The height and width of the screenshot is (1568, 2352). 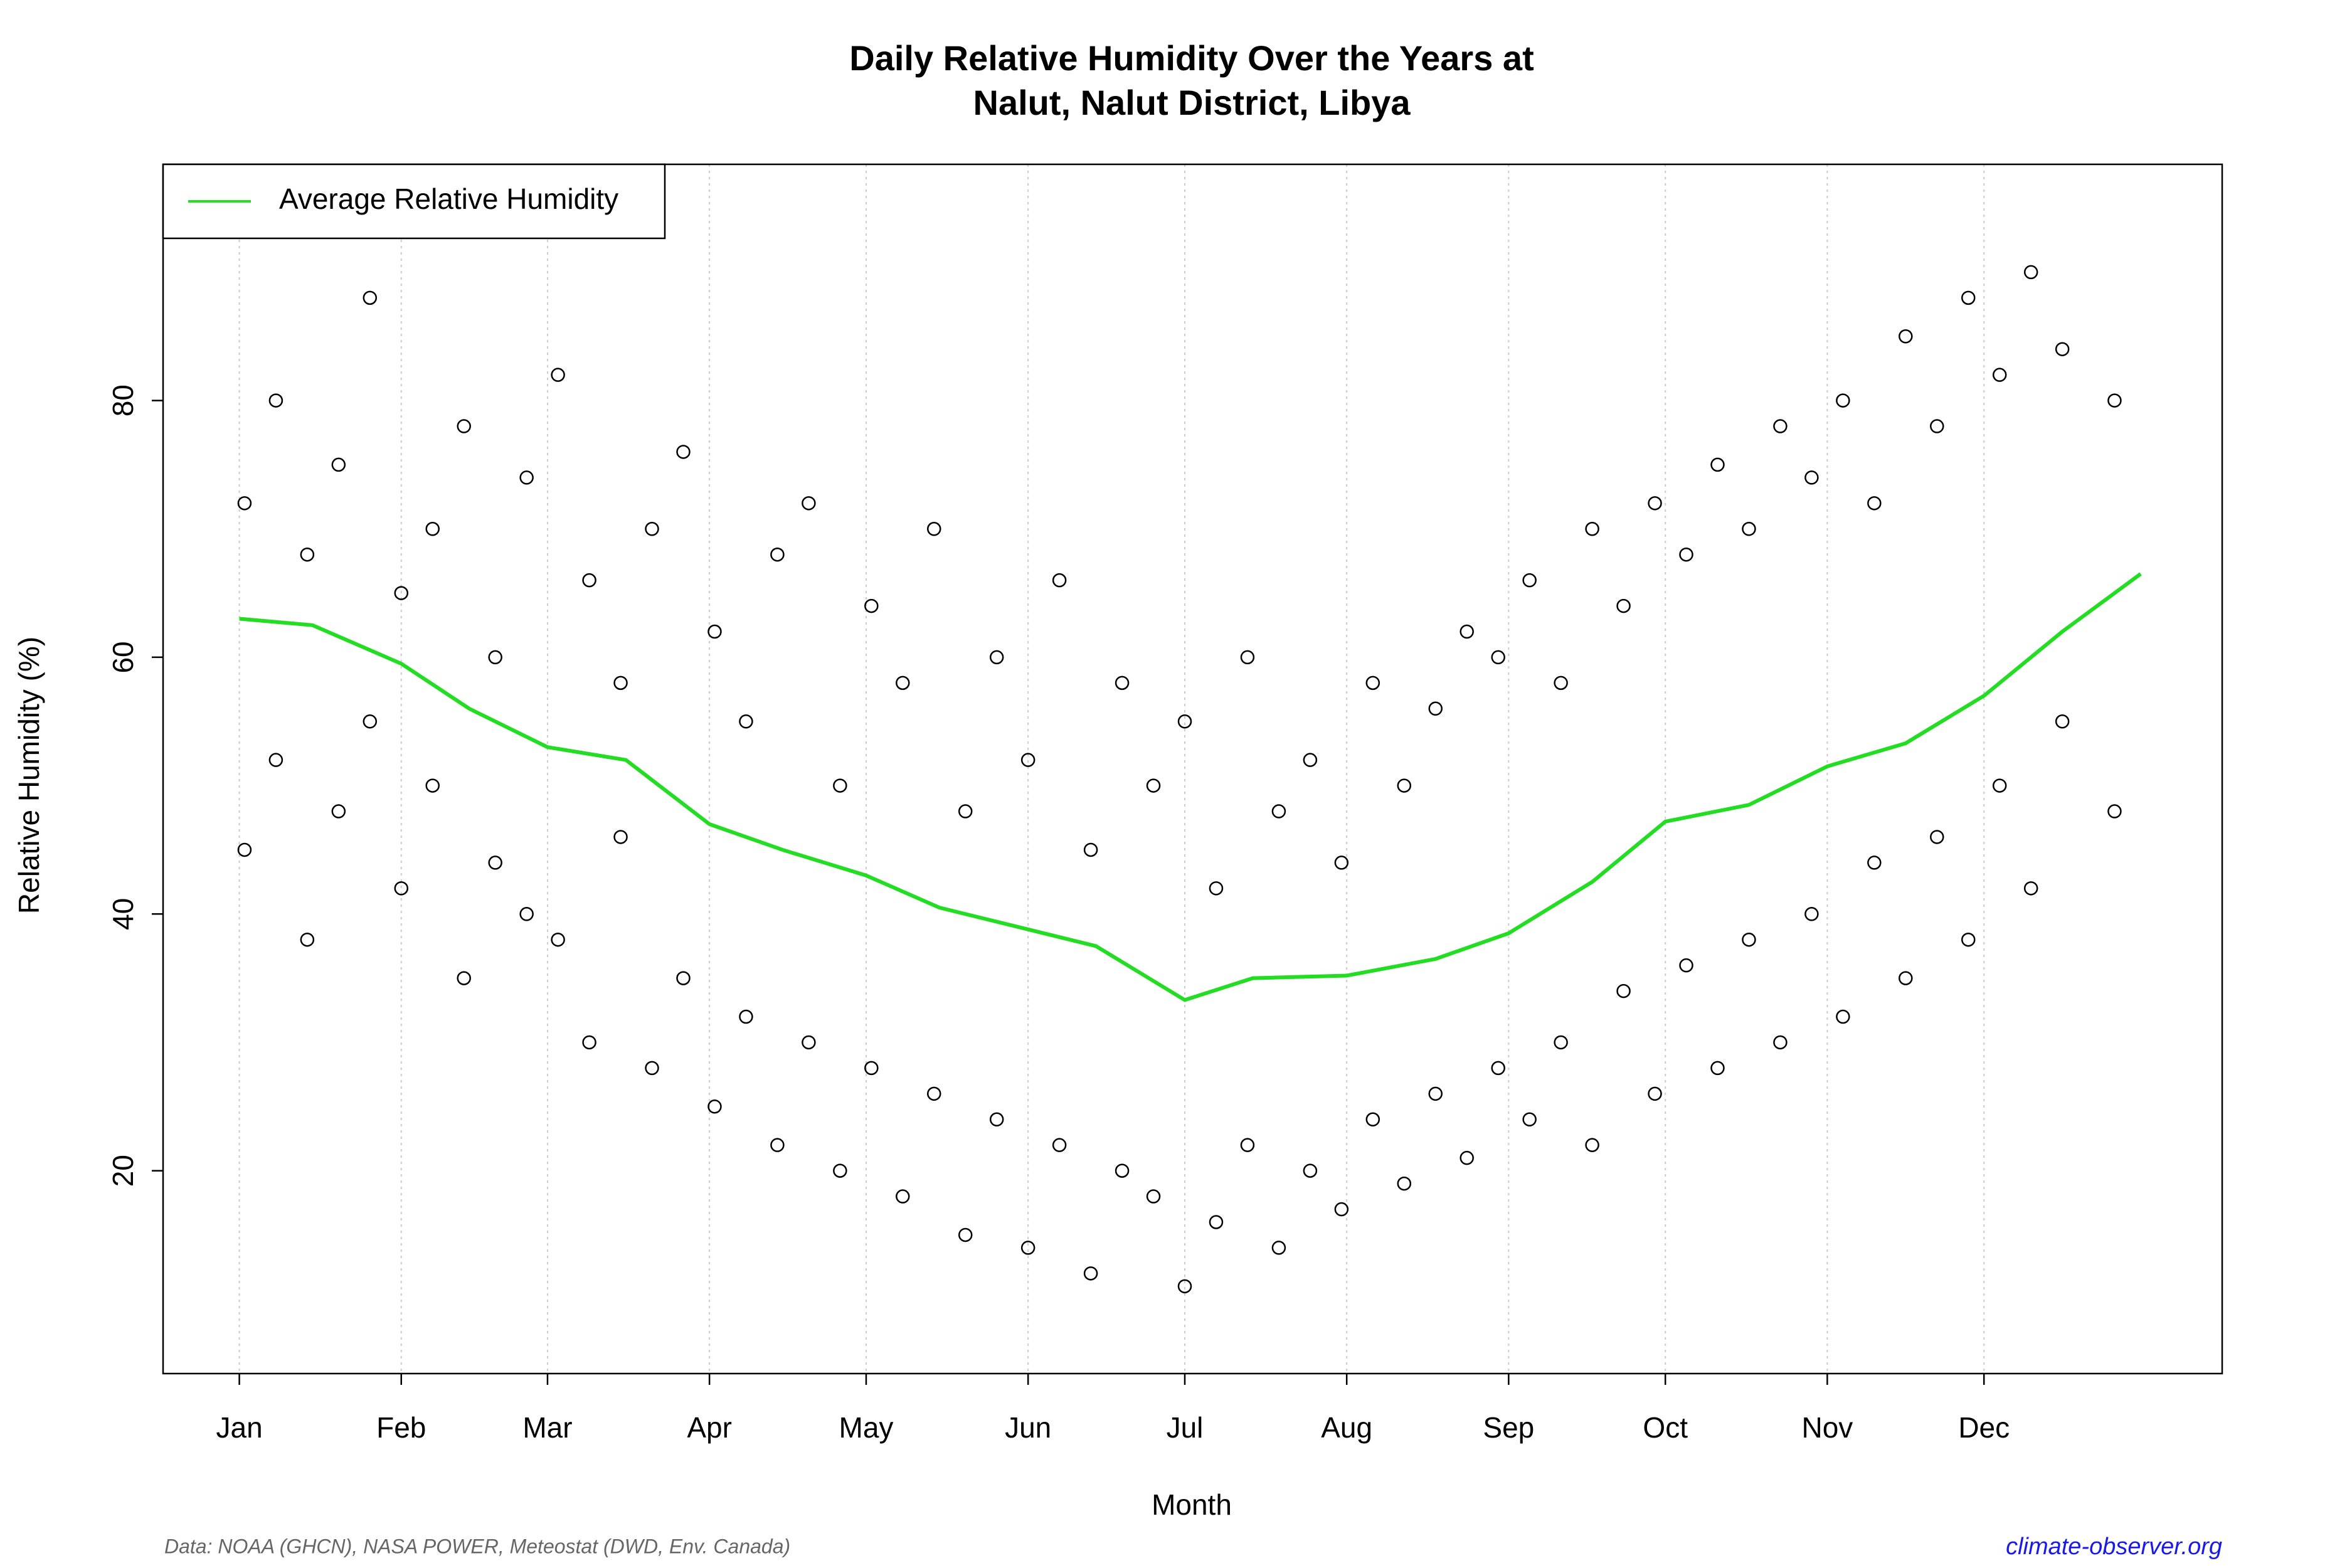 I want to click on x-tick-label: May, so click(x=867, y=1427).